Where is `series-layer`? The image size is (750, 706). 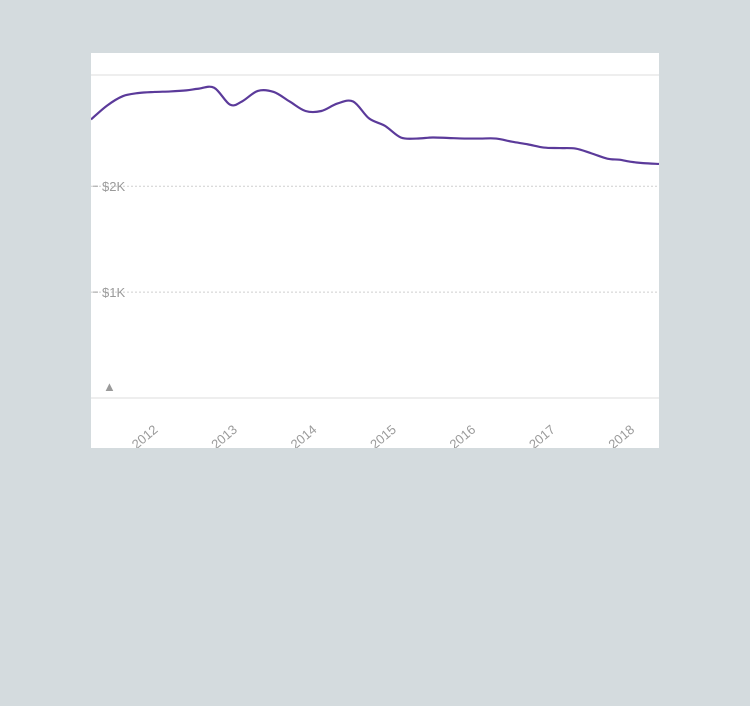
series-layer is located at coordinates (375, 125).